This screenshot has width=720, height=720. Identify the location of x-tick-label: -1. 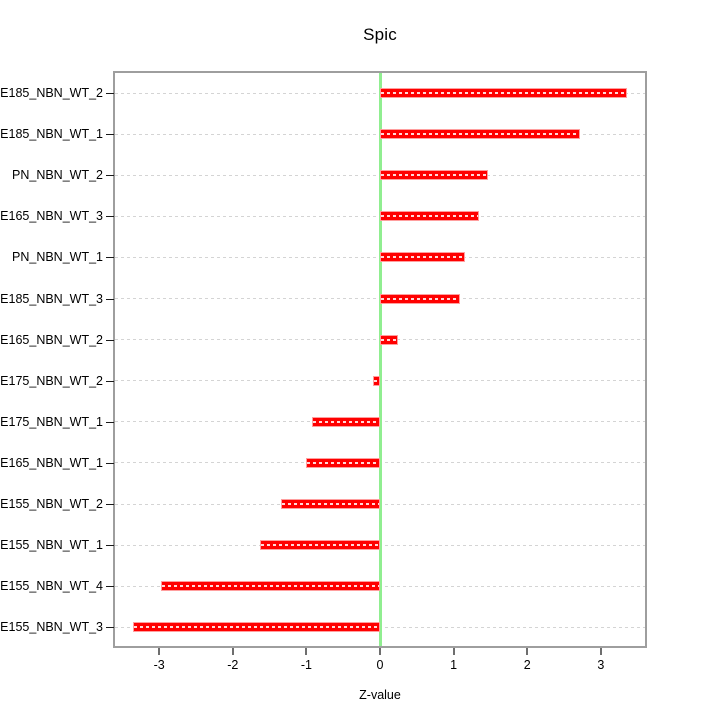
(306, 665).